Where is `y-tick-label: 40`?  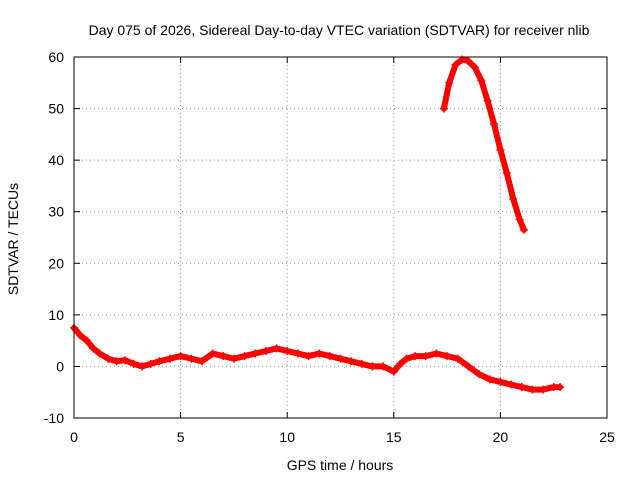
y-tick-label: 40 is located at coordinates (56, 160).